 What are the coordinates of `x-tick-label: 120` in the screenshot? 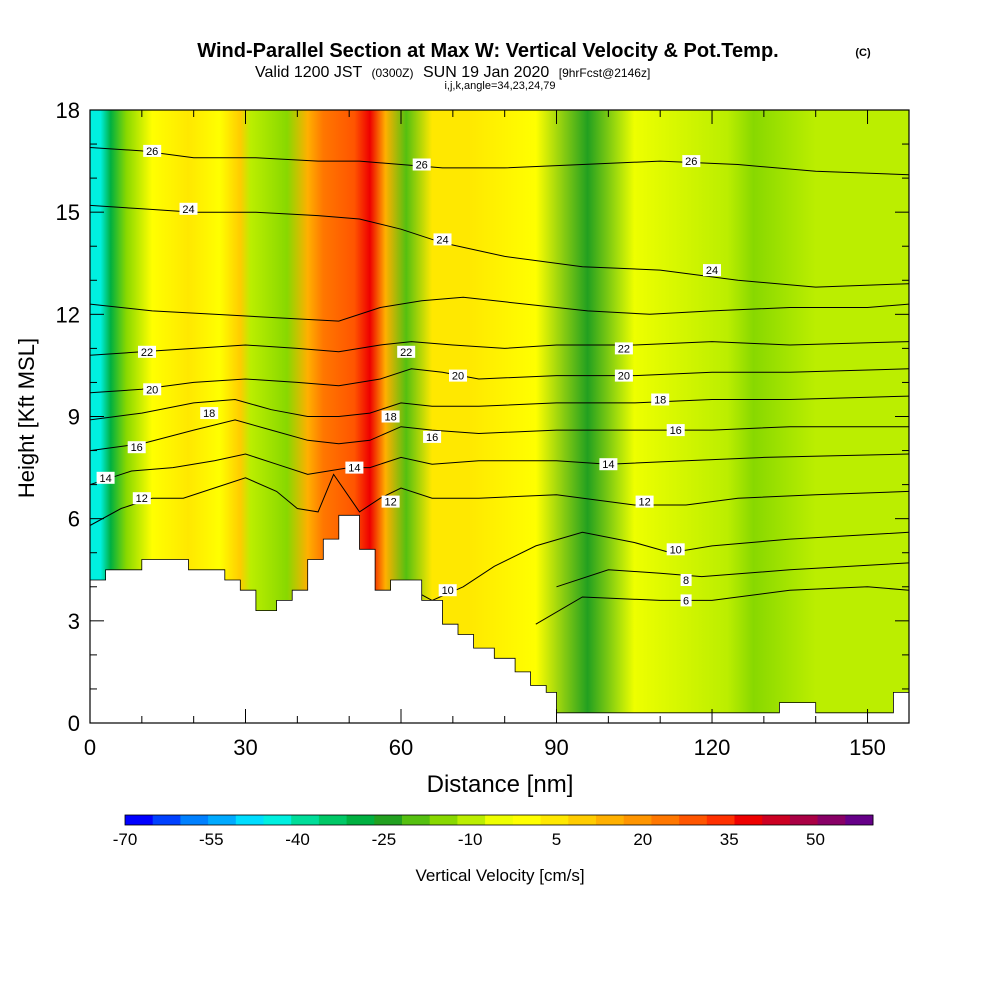 It's located at (712, 747).